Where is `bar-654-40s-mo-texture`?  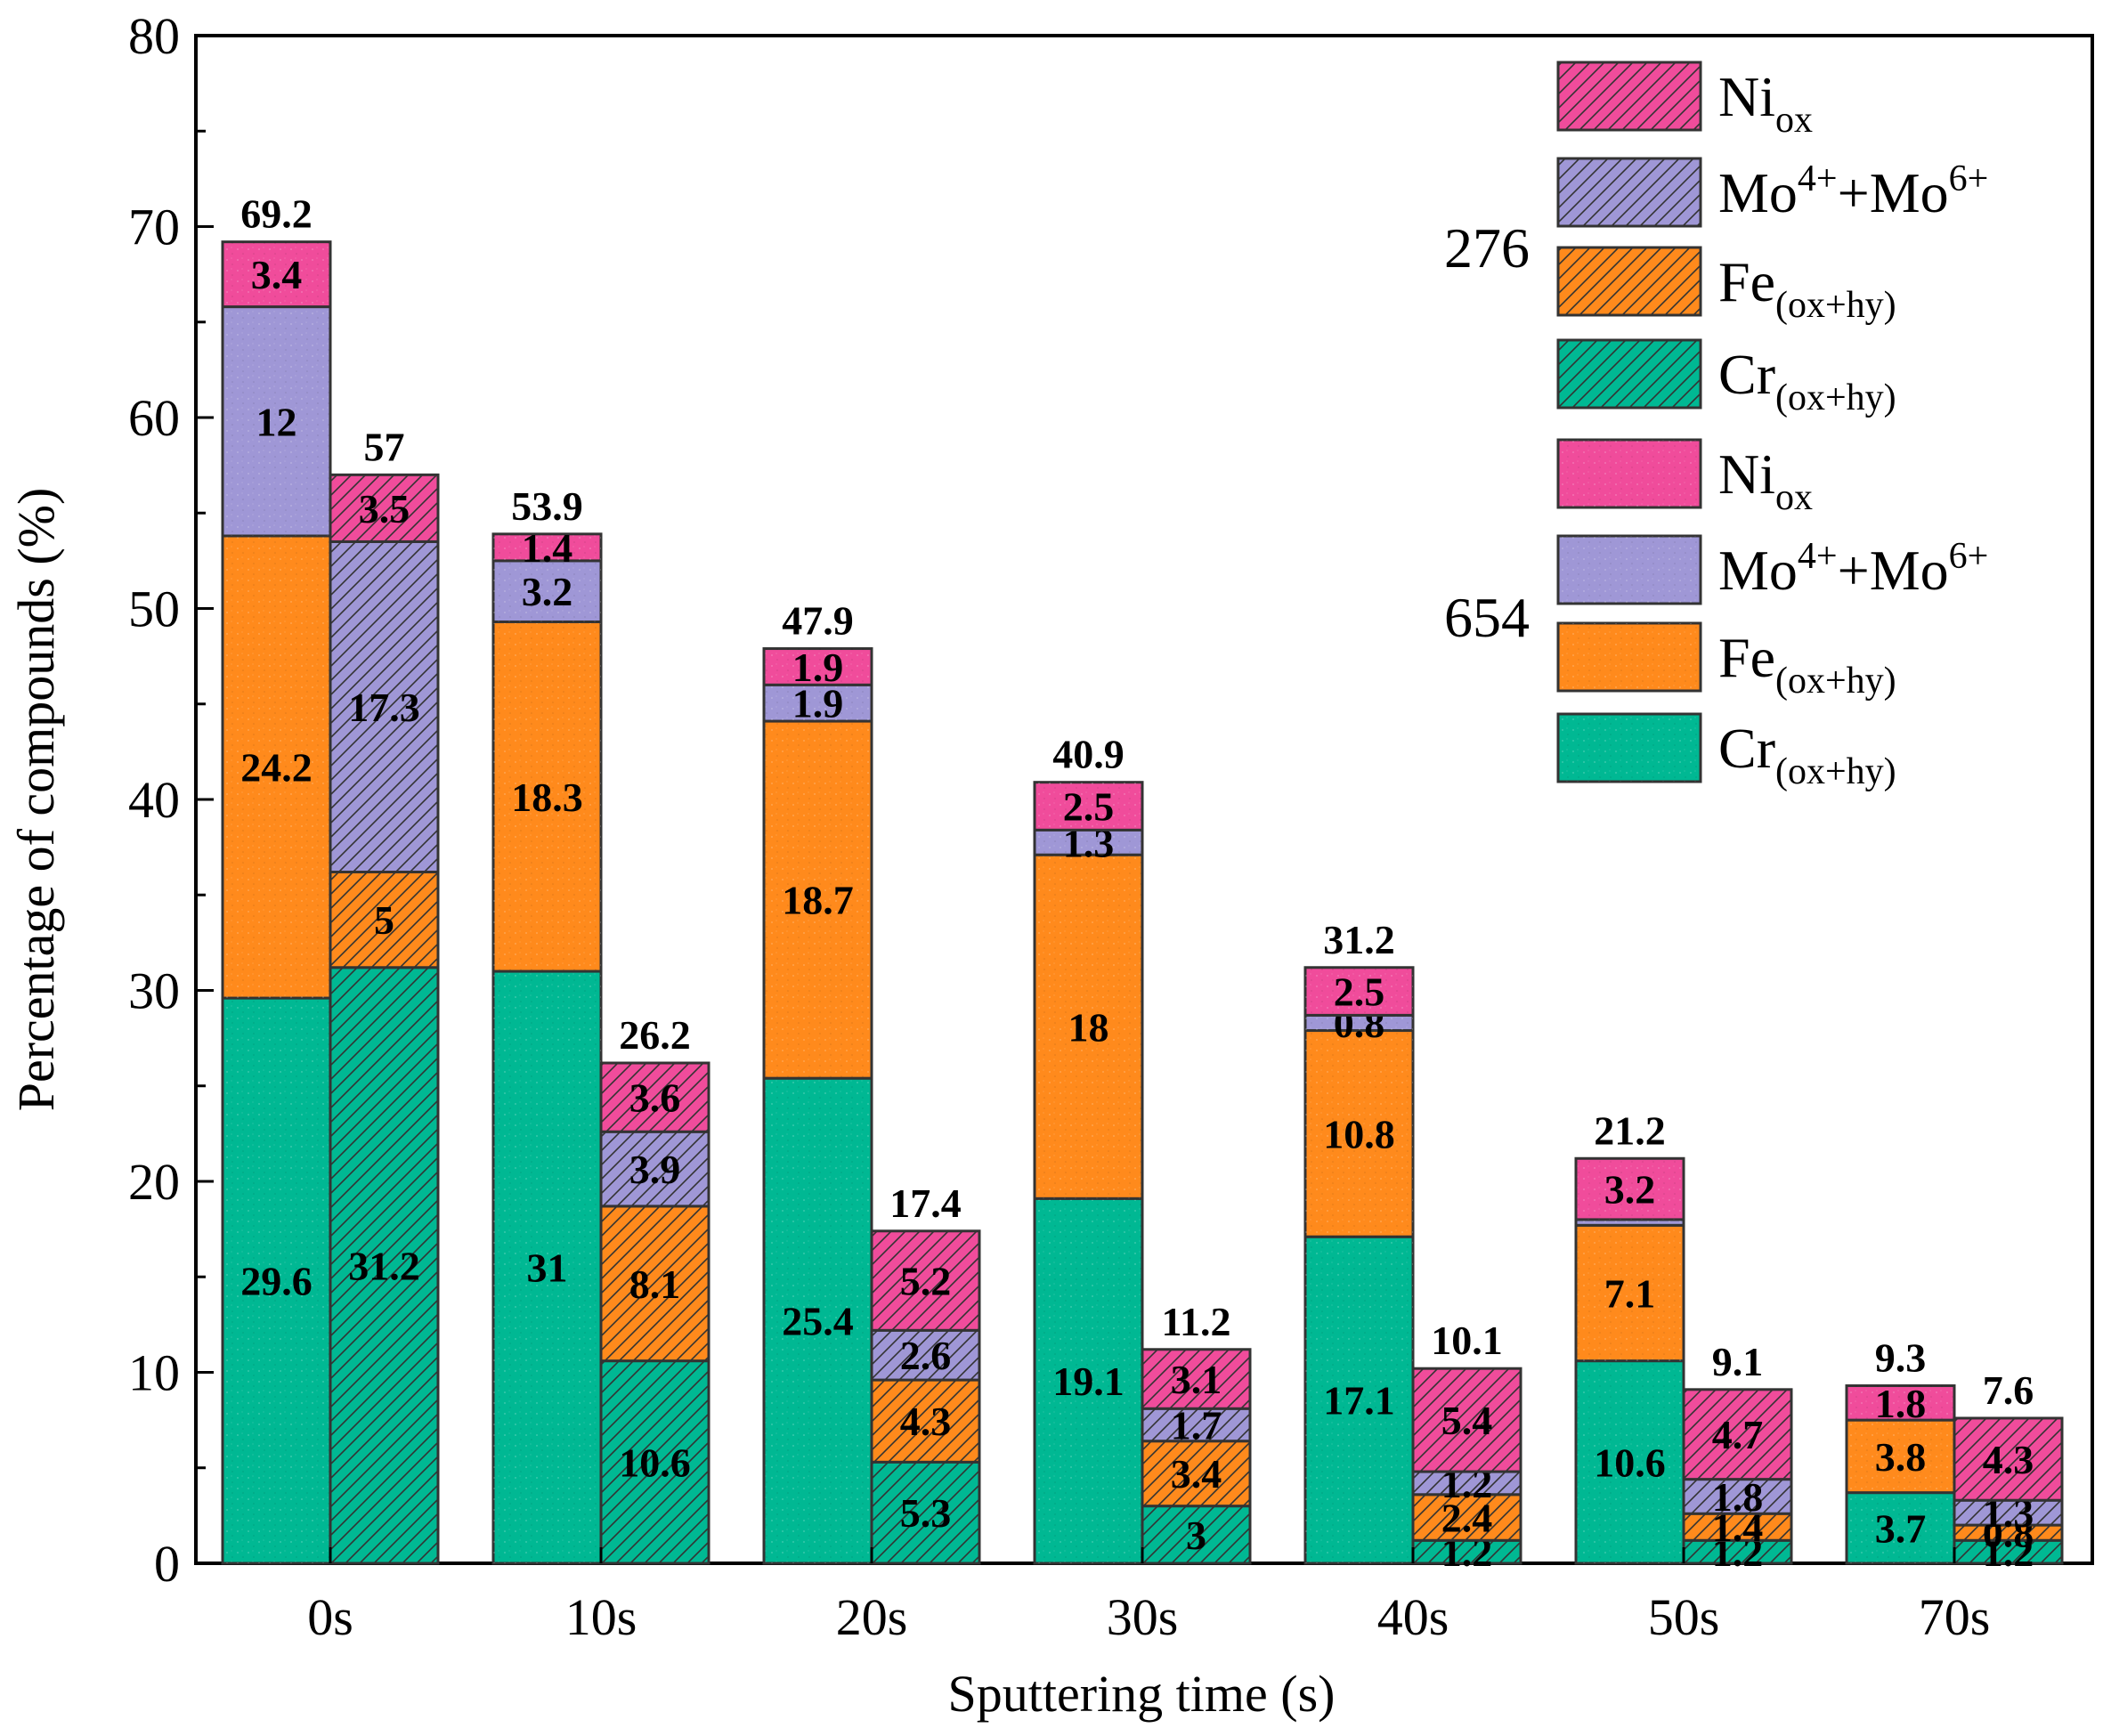
bar-654-40s-mo-texture is located at coordinates (1359, 1023).